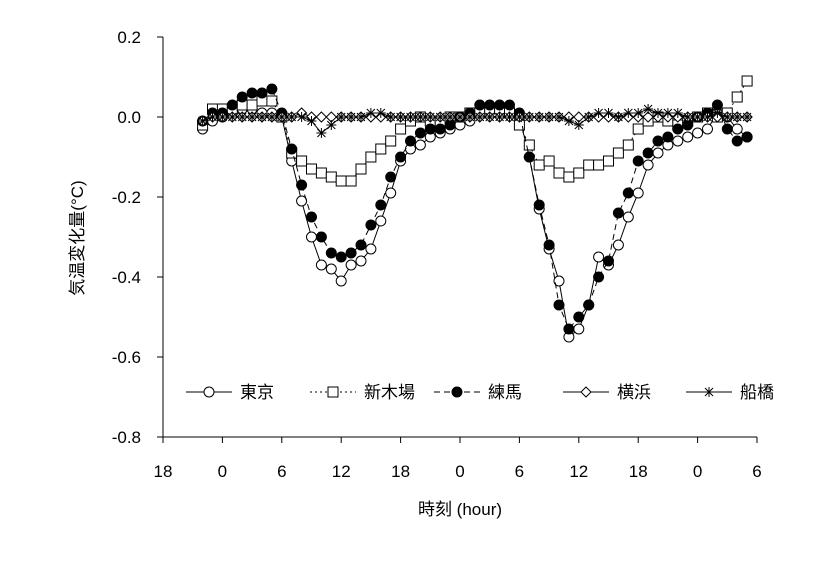 This screenshot has width=840, height=570. Describe the element at coordinates (126, 437) in the screenshot. I see `y-tick-label: -0.8` at that location.